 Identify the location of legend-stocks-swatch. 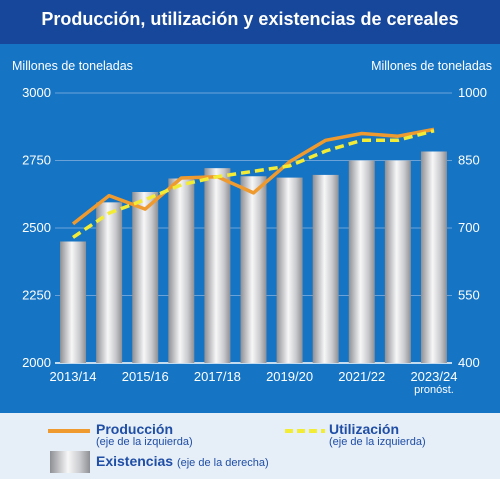
(70, 462).